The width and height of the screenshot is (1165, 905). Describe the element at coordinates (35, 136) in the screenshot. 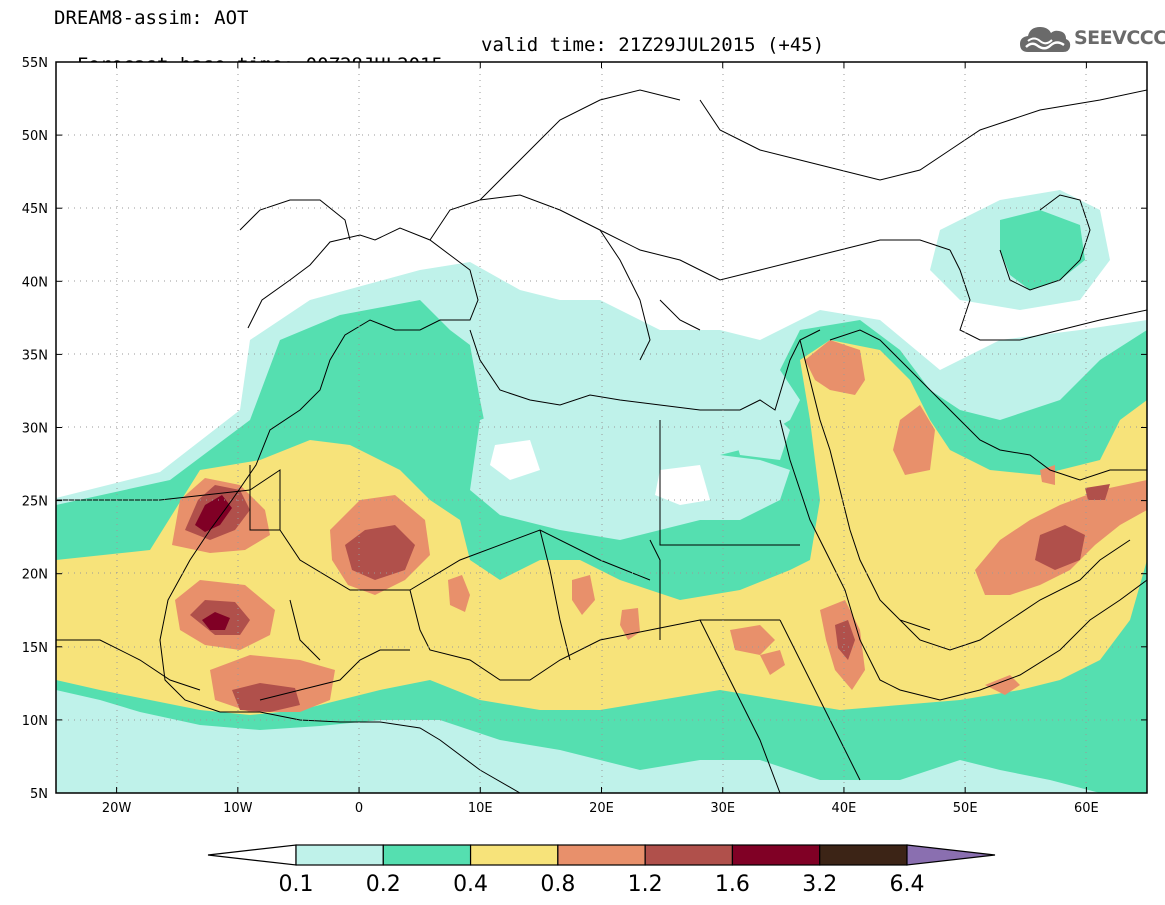

I see `lat-tick-label: 50N` at that location.